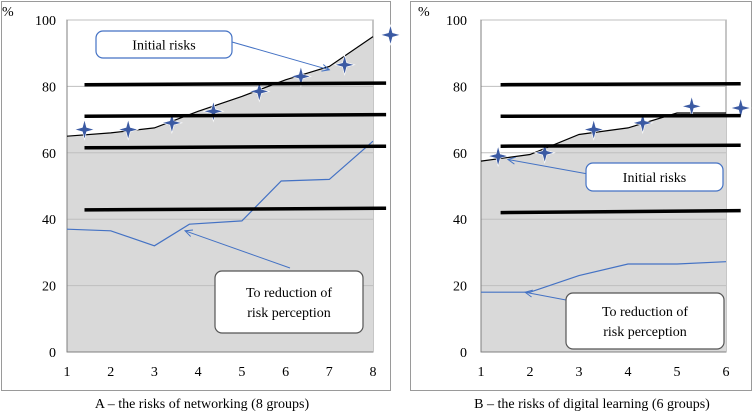 Image resolution: width=754 pixels, height=415 pixels. What do you see at coordinates (289, 293) in the screenshot?
I see `panel-a-callout-reduction-text-line-1: To reduction of` at bounding box center [289, 293].